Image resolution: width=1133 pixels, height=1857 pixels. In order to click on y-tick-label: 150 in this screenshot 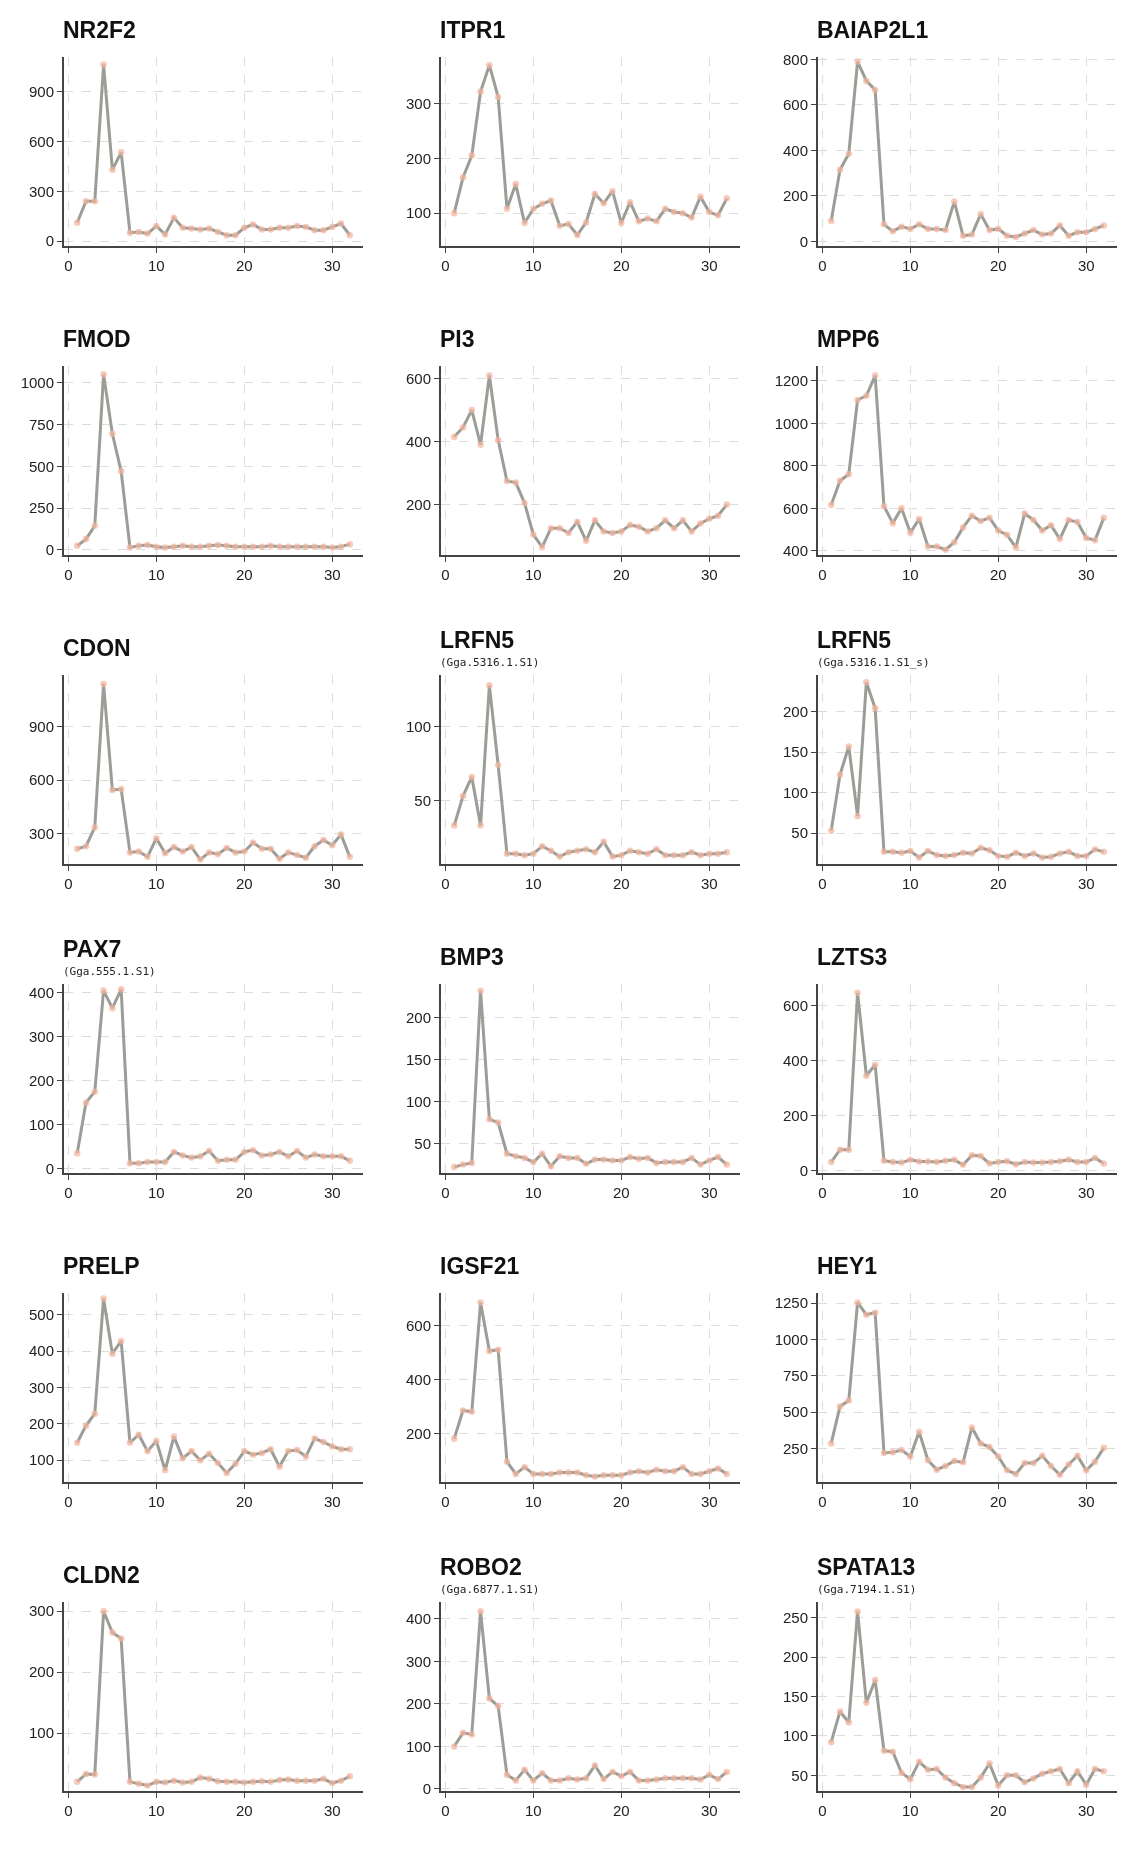, I will do `click(795, 1696)`.